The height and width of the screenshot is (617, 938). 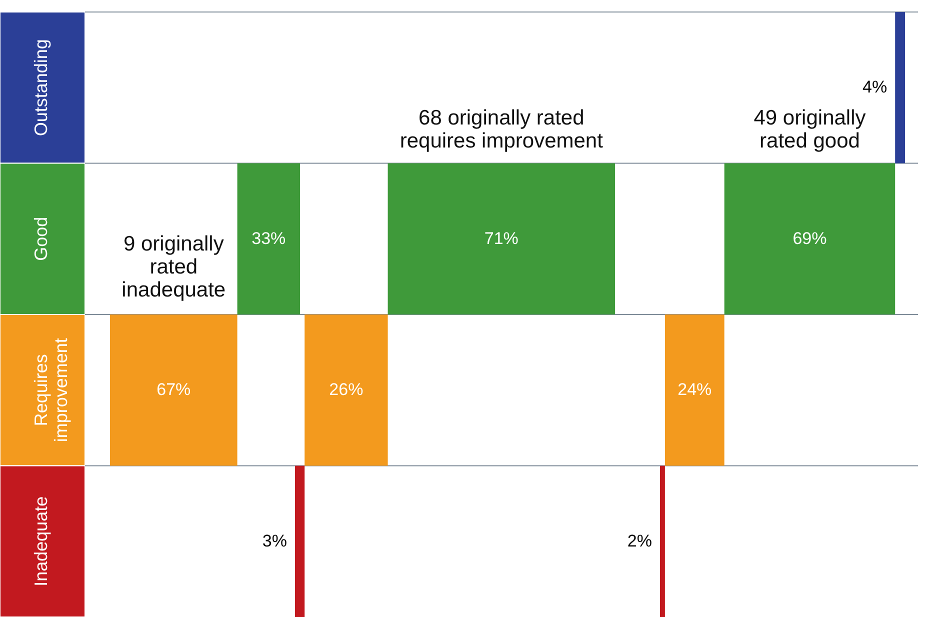 I want to click on category-label: Good, so click(x=41, y=238).